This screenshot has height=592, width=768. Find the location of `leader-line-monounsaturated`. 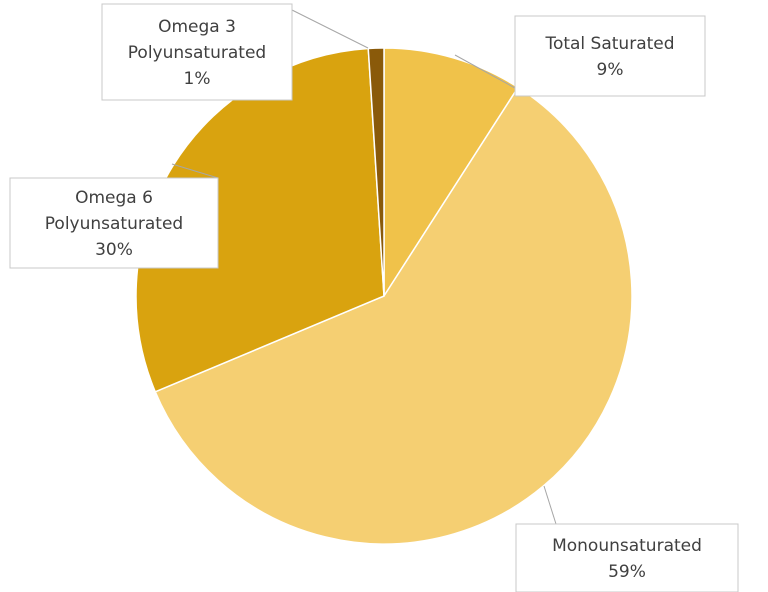

leader-line-monounsaturated is located at coordinates (550, 505).